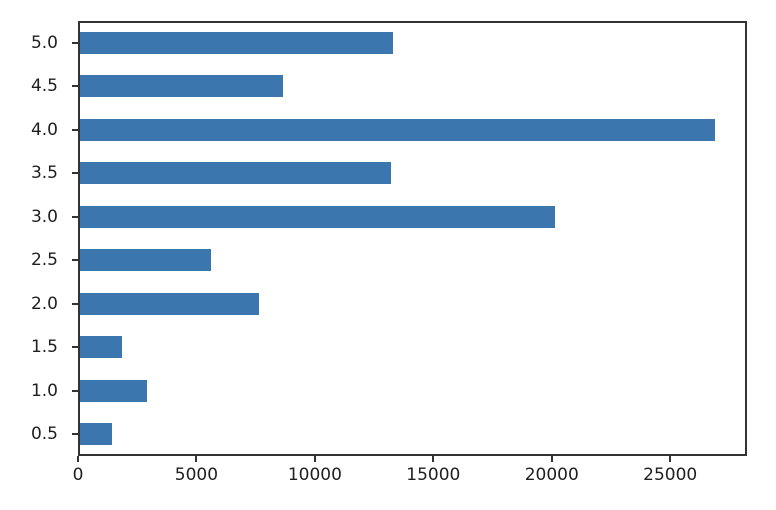 Image resolution: width=776 pixels, height=510 pixels. Describe the element at coordinates (397, 129) in the screenshot. I see `bar-4.0` at that location.